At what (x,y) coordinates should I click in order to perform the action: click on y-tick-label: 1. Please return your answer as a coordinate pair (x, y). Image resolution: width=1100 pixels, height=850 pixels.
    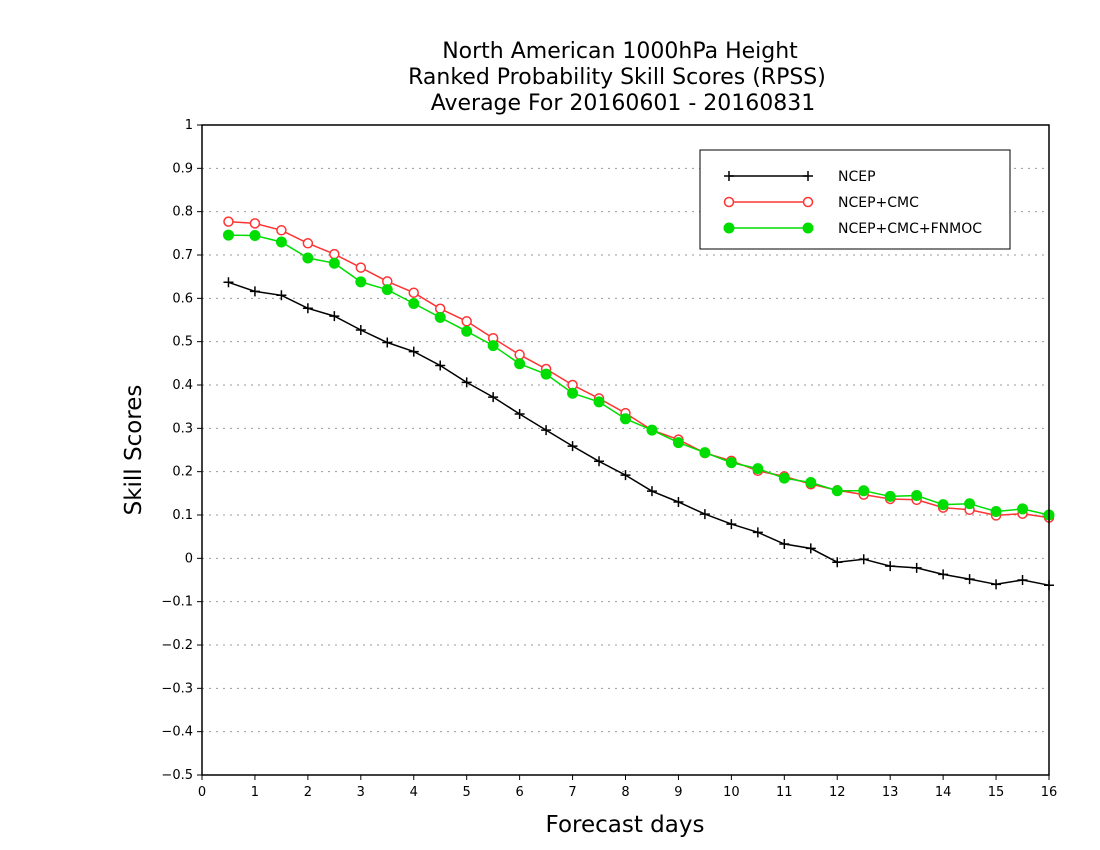
    Looking at the image, I should click on (189, 125).